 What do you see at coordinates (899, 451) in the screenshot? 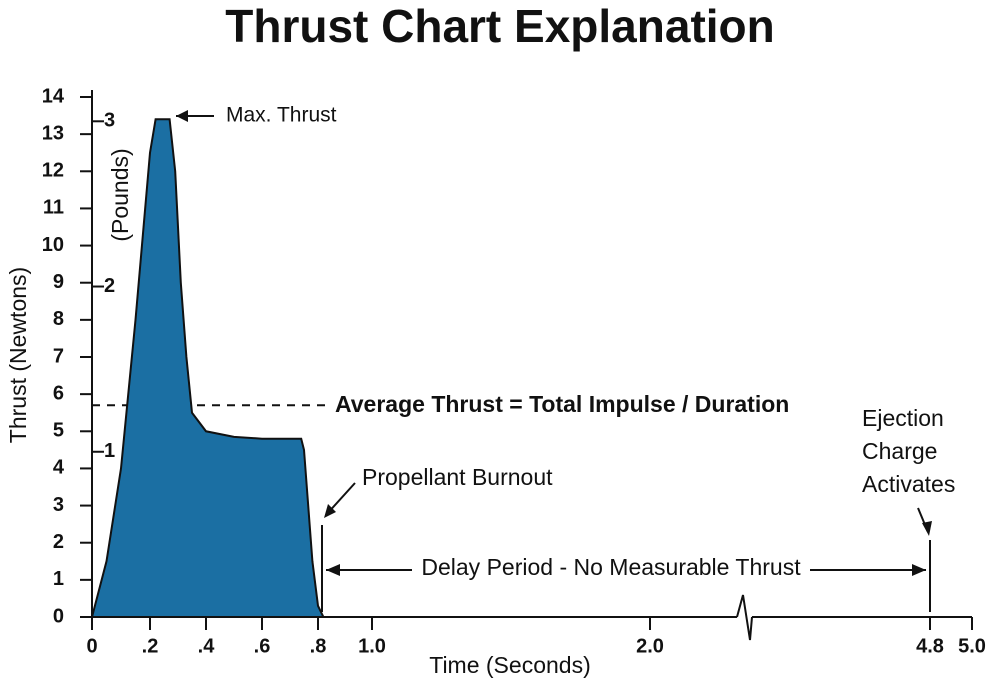
I see `ejection-label: Charge` at bounding box center [899, 451].